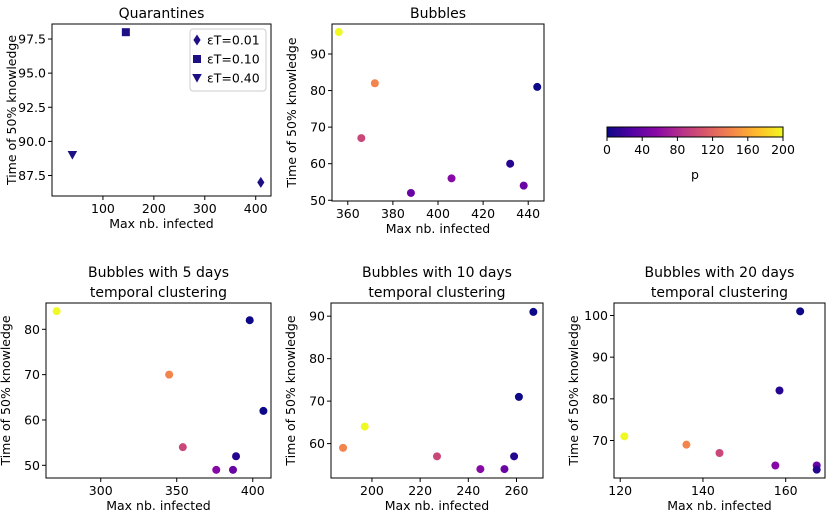  I want to click on x-tick-label: 140, so click(703, 490).